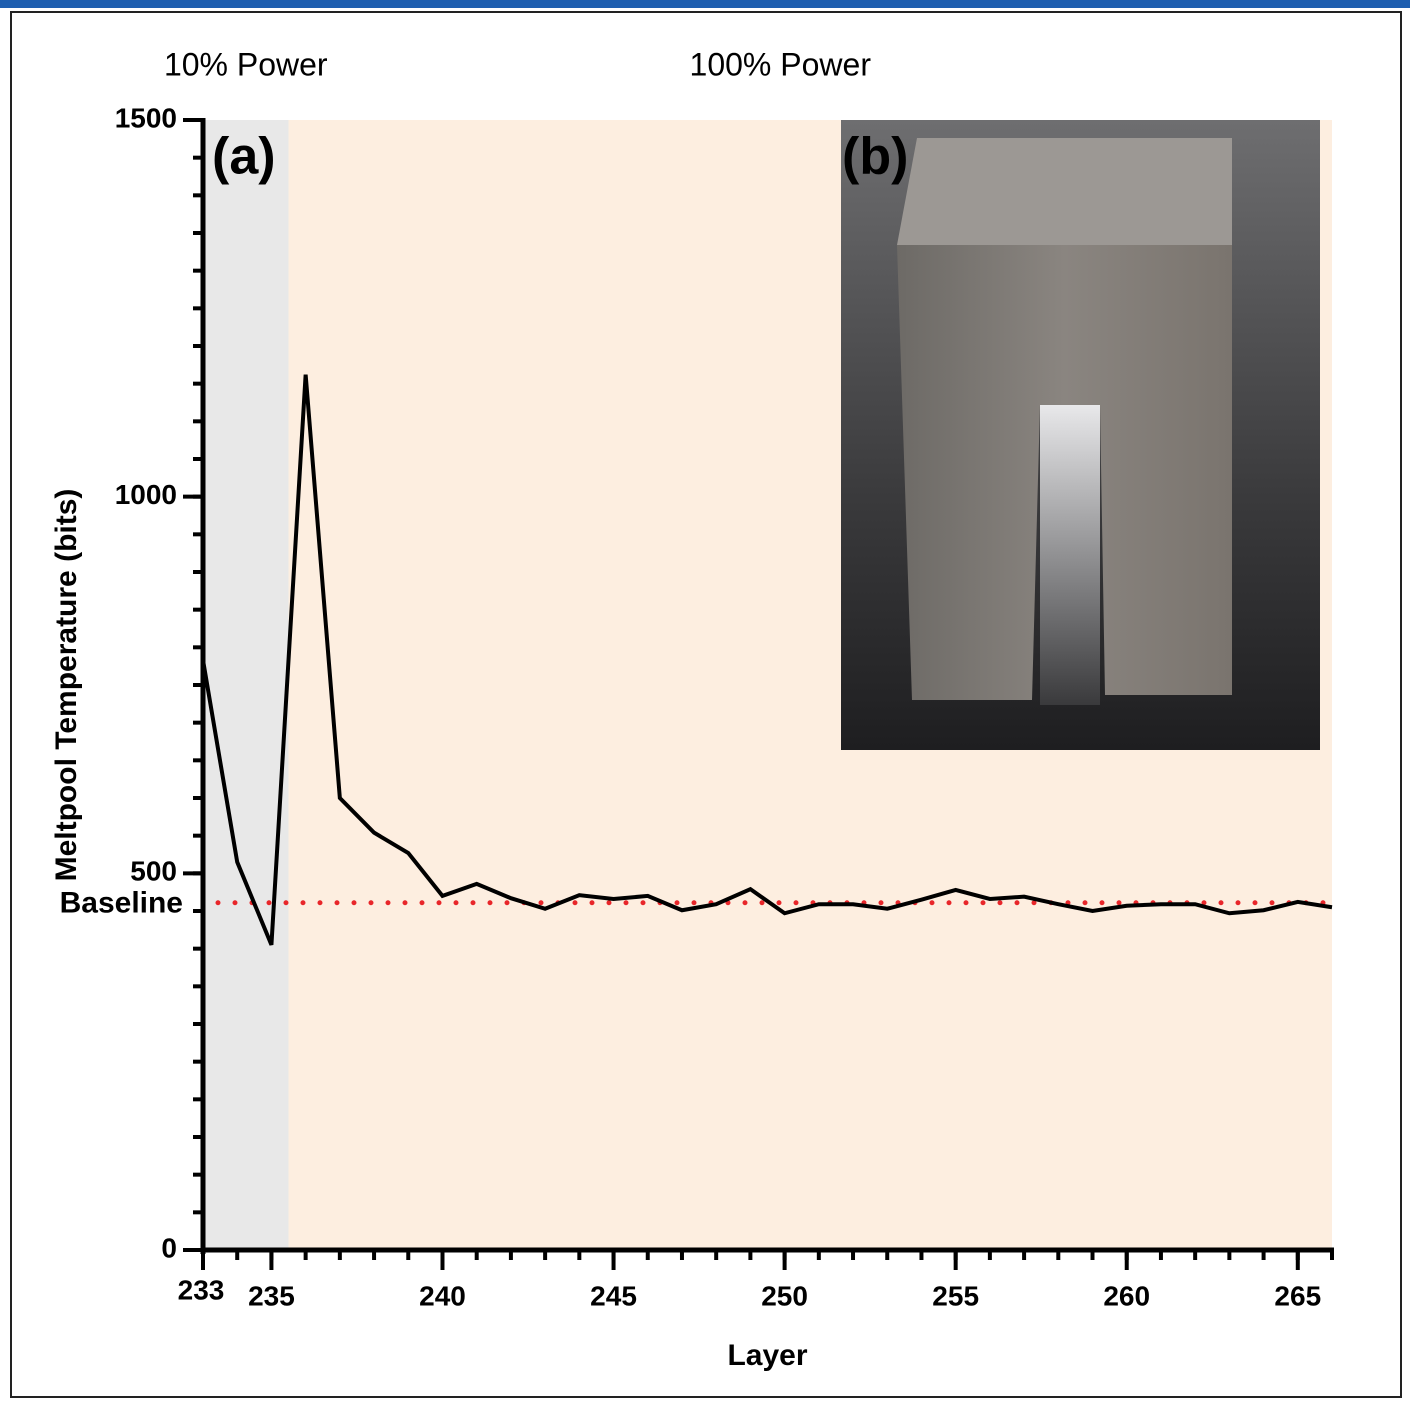  What do you see at coordinates (781, 64) in the screenshot?
I see `region-label: 100% Power` at bounding box center [781, 64].